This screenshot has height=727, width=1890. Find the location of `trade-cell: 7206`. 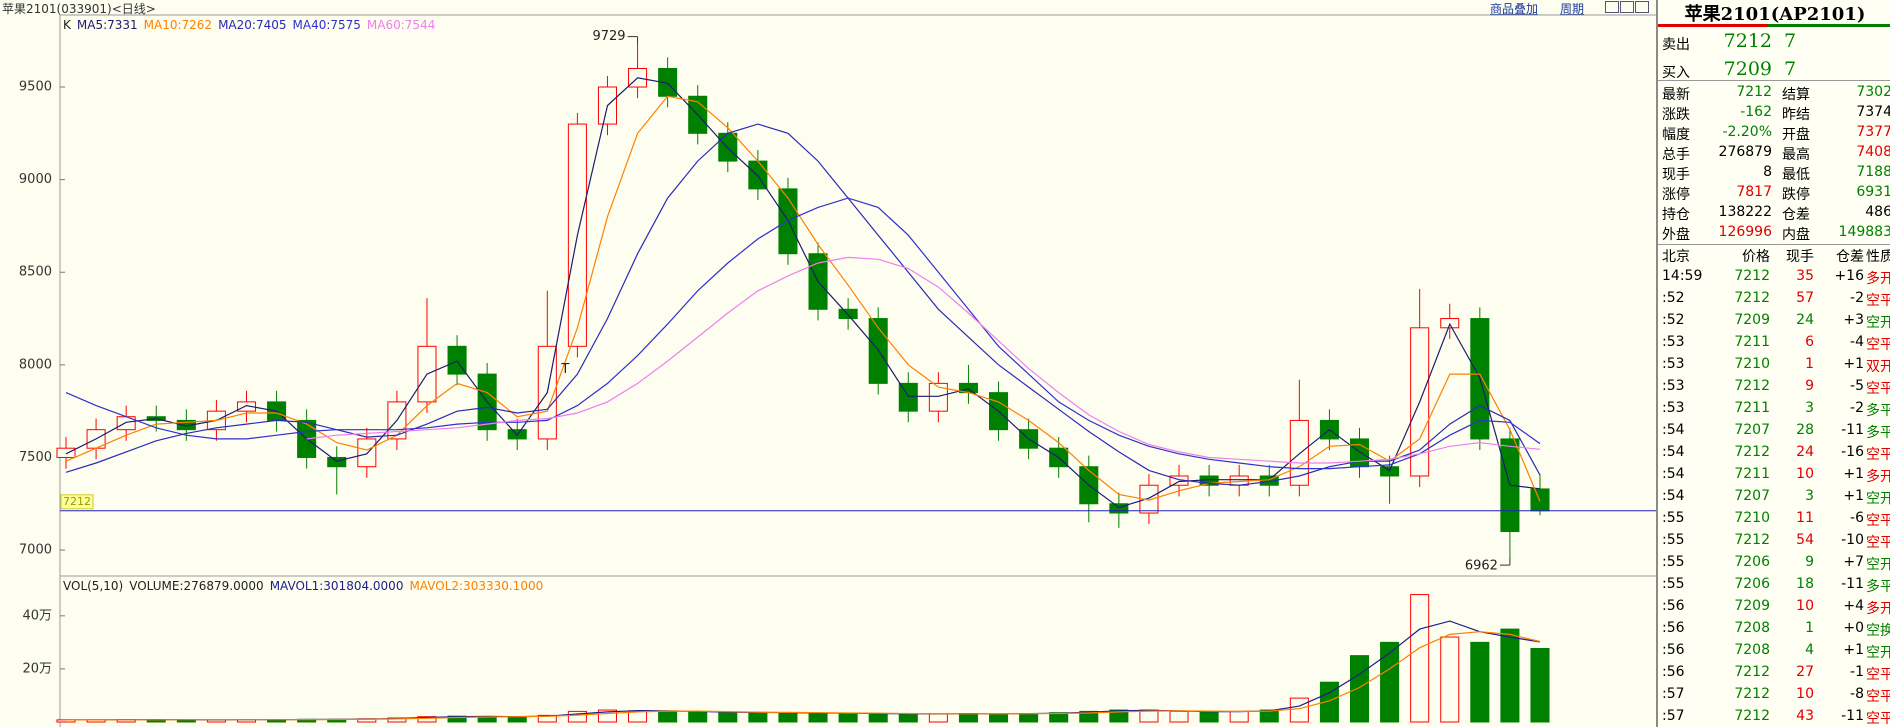

trade-cell: 7206 is located at coordinates (1752, 584).